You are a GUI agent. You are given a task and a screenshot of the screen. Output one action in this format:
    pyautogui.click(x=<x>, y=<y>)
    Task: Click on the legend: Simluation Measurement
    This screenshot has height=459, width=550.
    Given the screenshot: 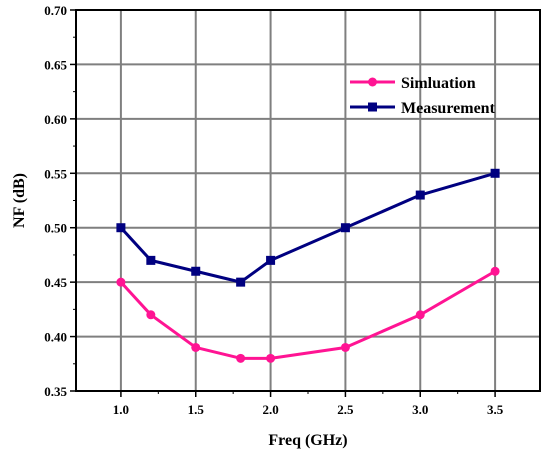 What is the action you would take?
    pyautogui.click(x=423, y=96)
    